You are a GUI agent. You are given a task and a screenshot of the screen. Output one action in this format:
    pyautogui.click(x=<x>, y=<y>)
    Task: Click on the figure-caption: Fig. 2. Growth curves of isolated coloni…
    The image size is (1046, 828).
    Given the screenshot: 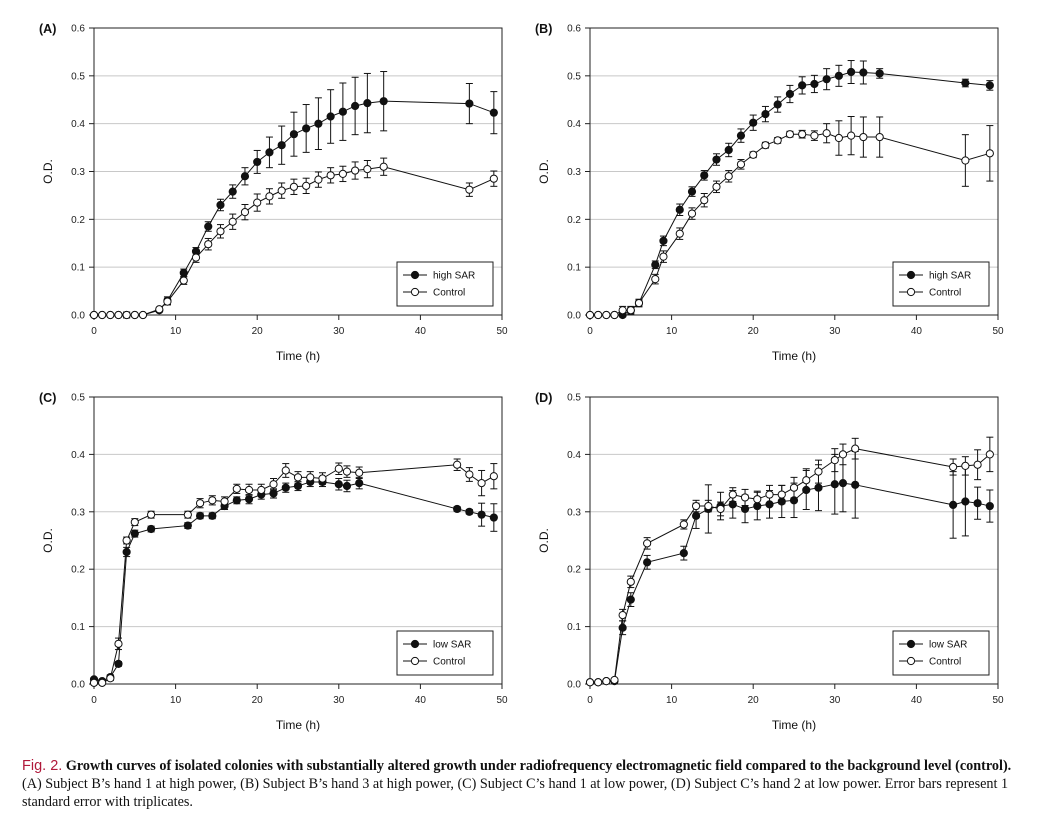 What is the action you would take?
    pyautogui.click(x=522, y=784)
    